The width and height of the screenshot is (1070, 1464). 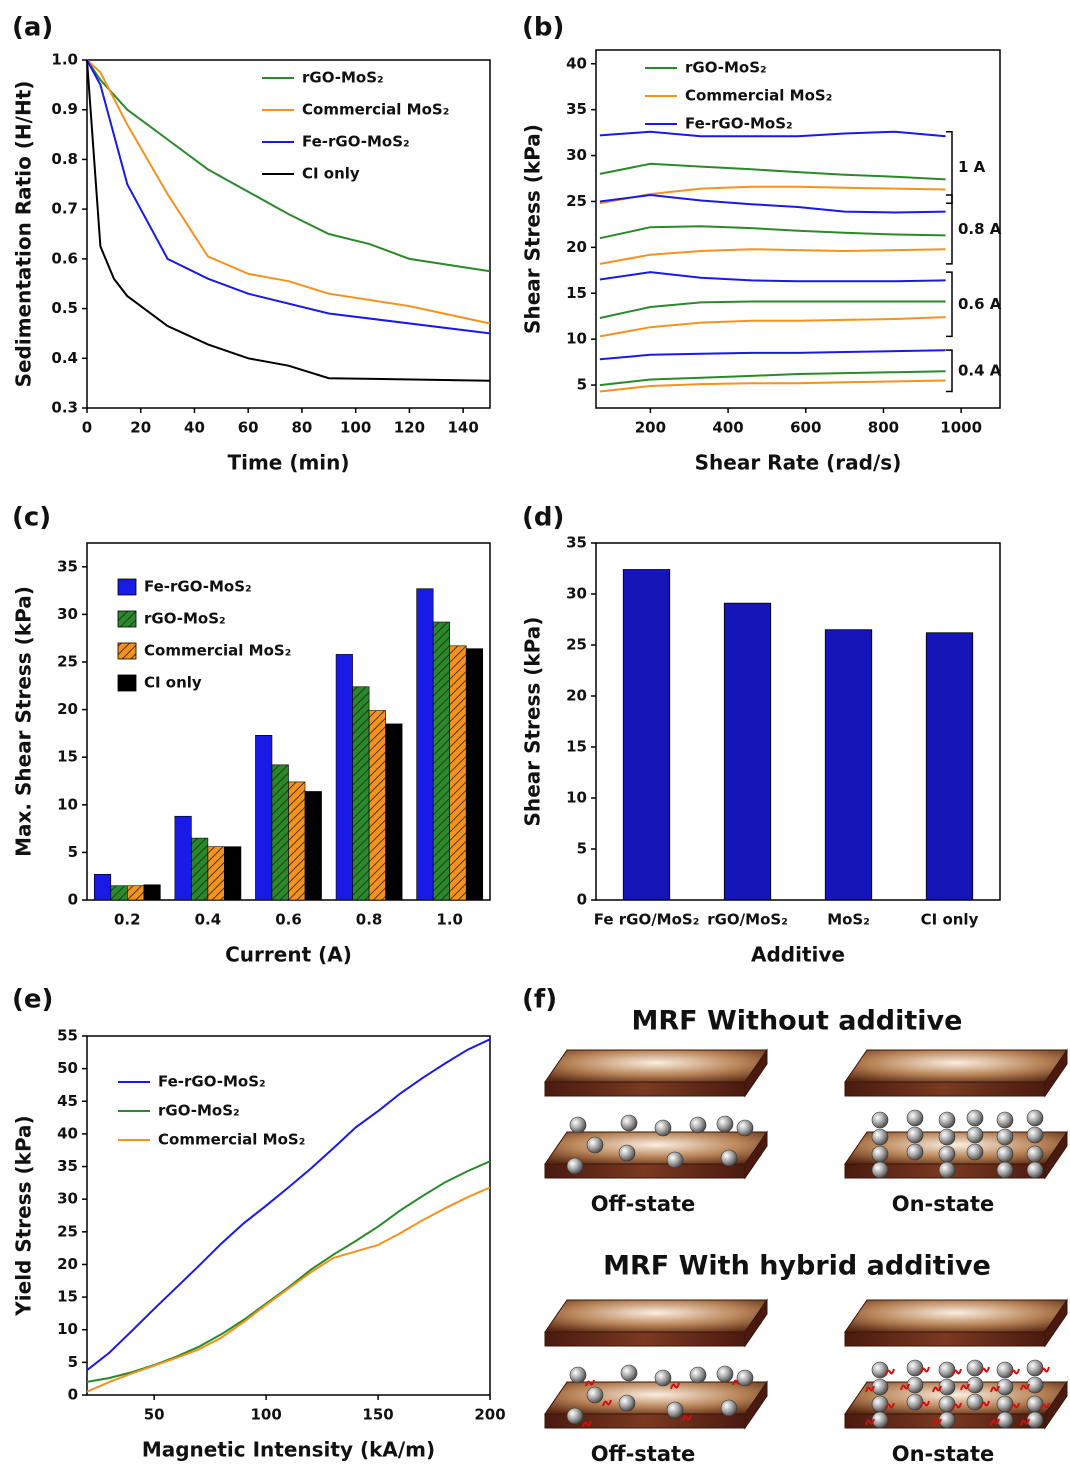 What do you see at coordinates (647, 920) in the screenshot?
I see `x-tick-label: Fe rGO/MoS₂` at bounding box center [647, 920].